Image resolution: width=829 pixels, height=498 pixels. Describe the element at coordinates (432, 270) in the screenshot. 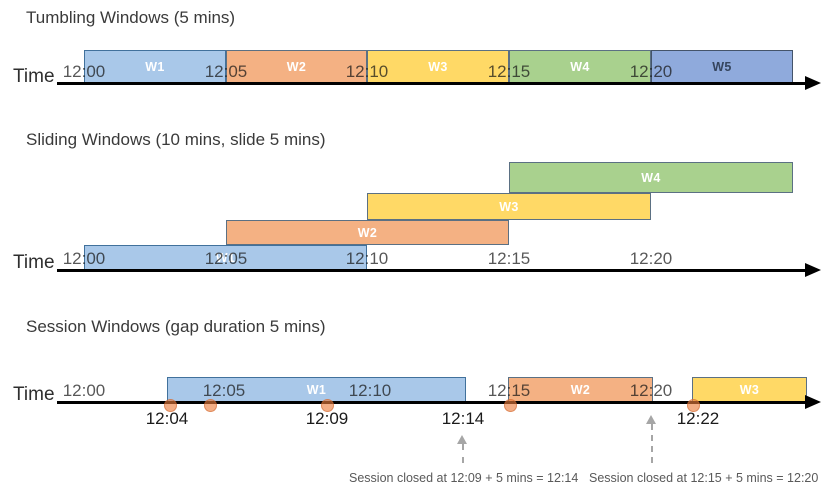

I see `sliding-time-axis` at that location.